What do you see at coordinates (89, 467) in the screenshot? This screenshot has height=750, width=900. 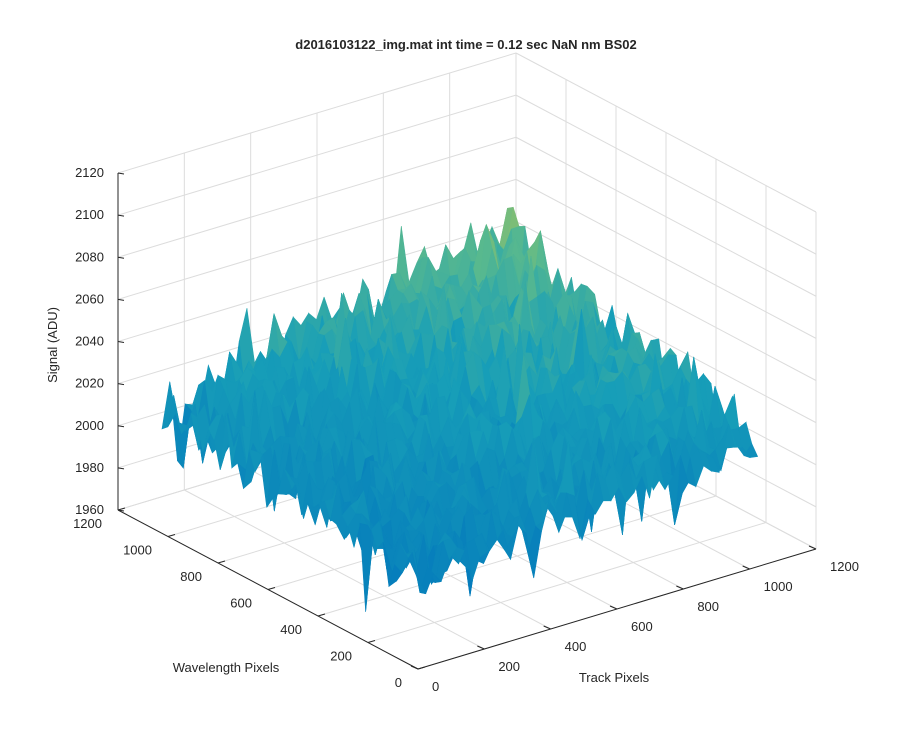 I see `z-tick-label: 1980` at bounding box center [89, 467].